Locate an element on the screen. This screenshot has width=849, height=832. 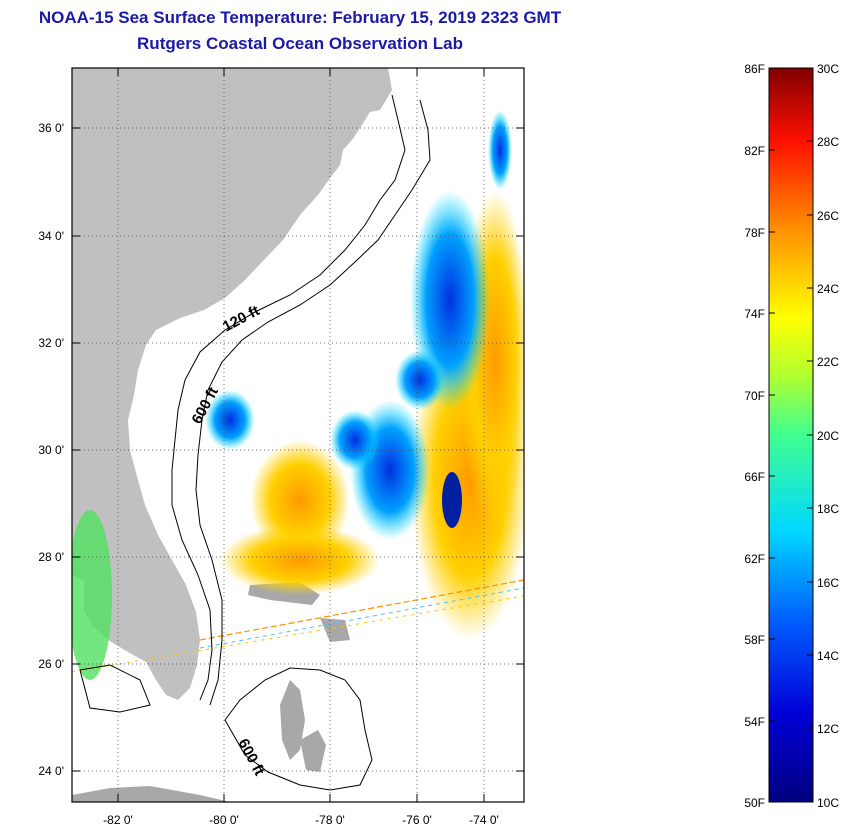
colorbar is located at coordinates (791, 435).